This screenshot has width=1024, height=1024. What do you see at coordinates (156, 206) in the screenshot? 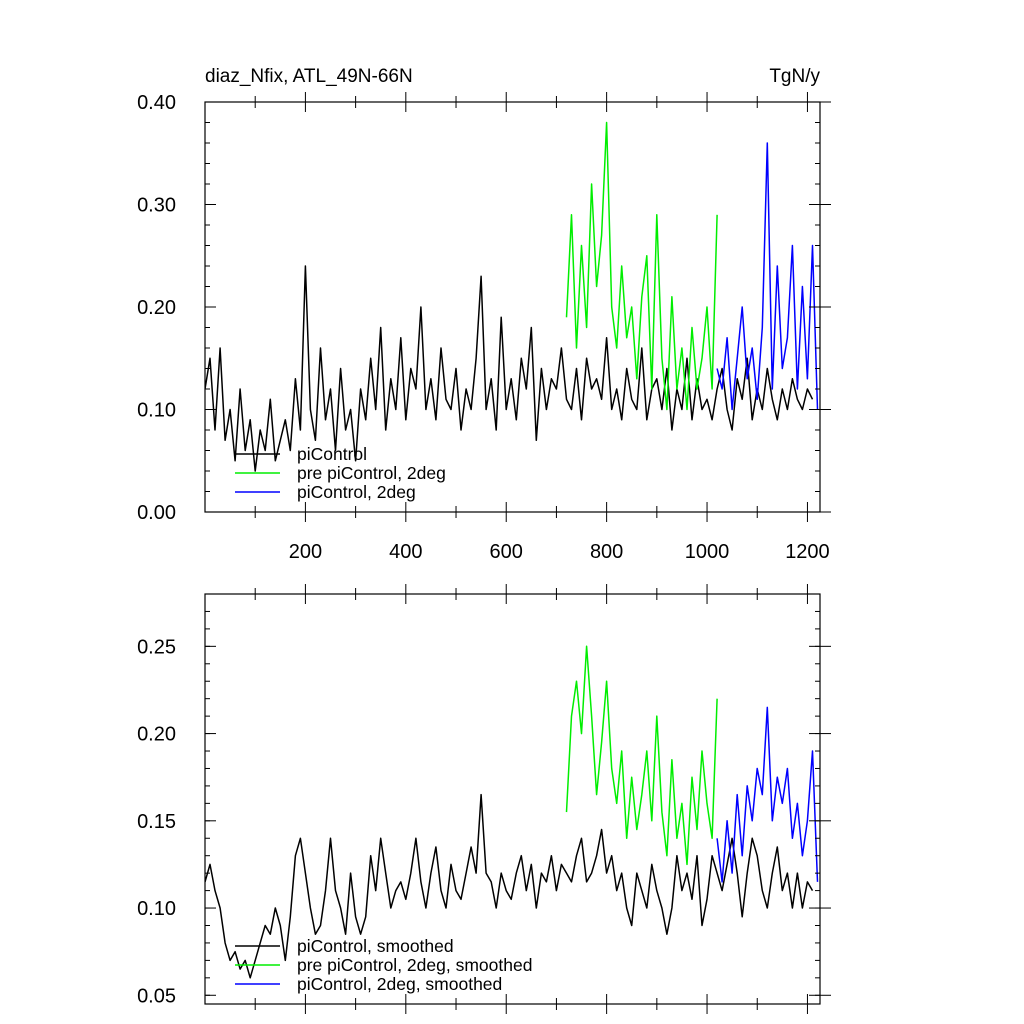
I see `y-tick-label: 0.30` at bounding box center [156, 206].